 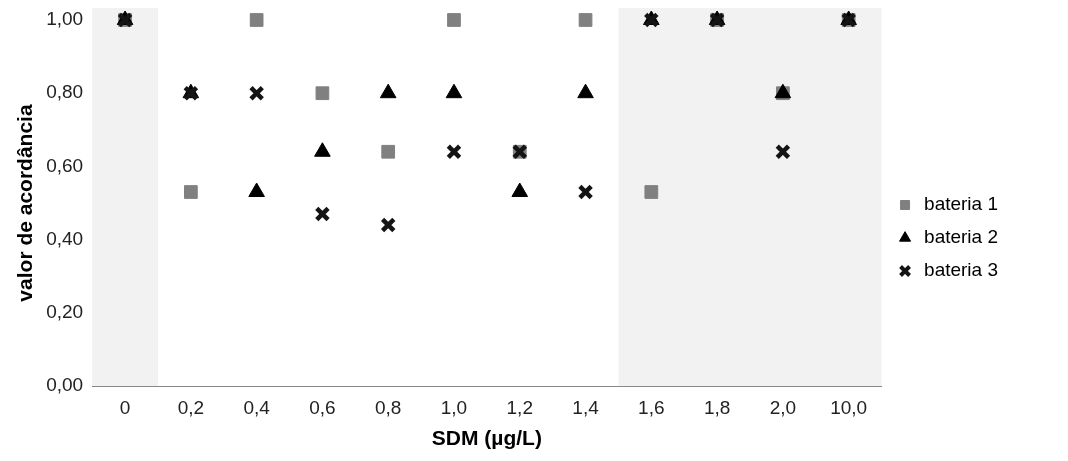 What do you see at coordinates (25, 203) in the screenshot?
I see `y-axis-title: valor de acordância` at bounding box center [25, 203].